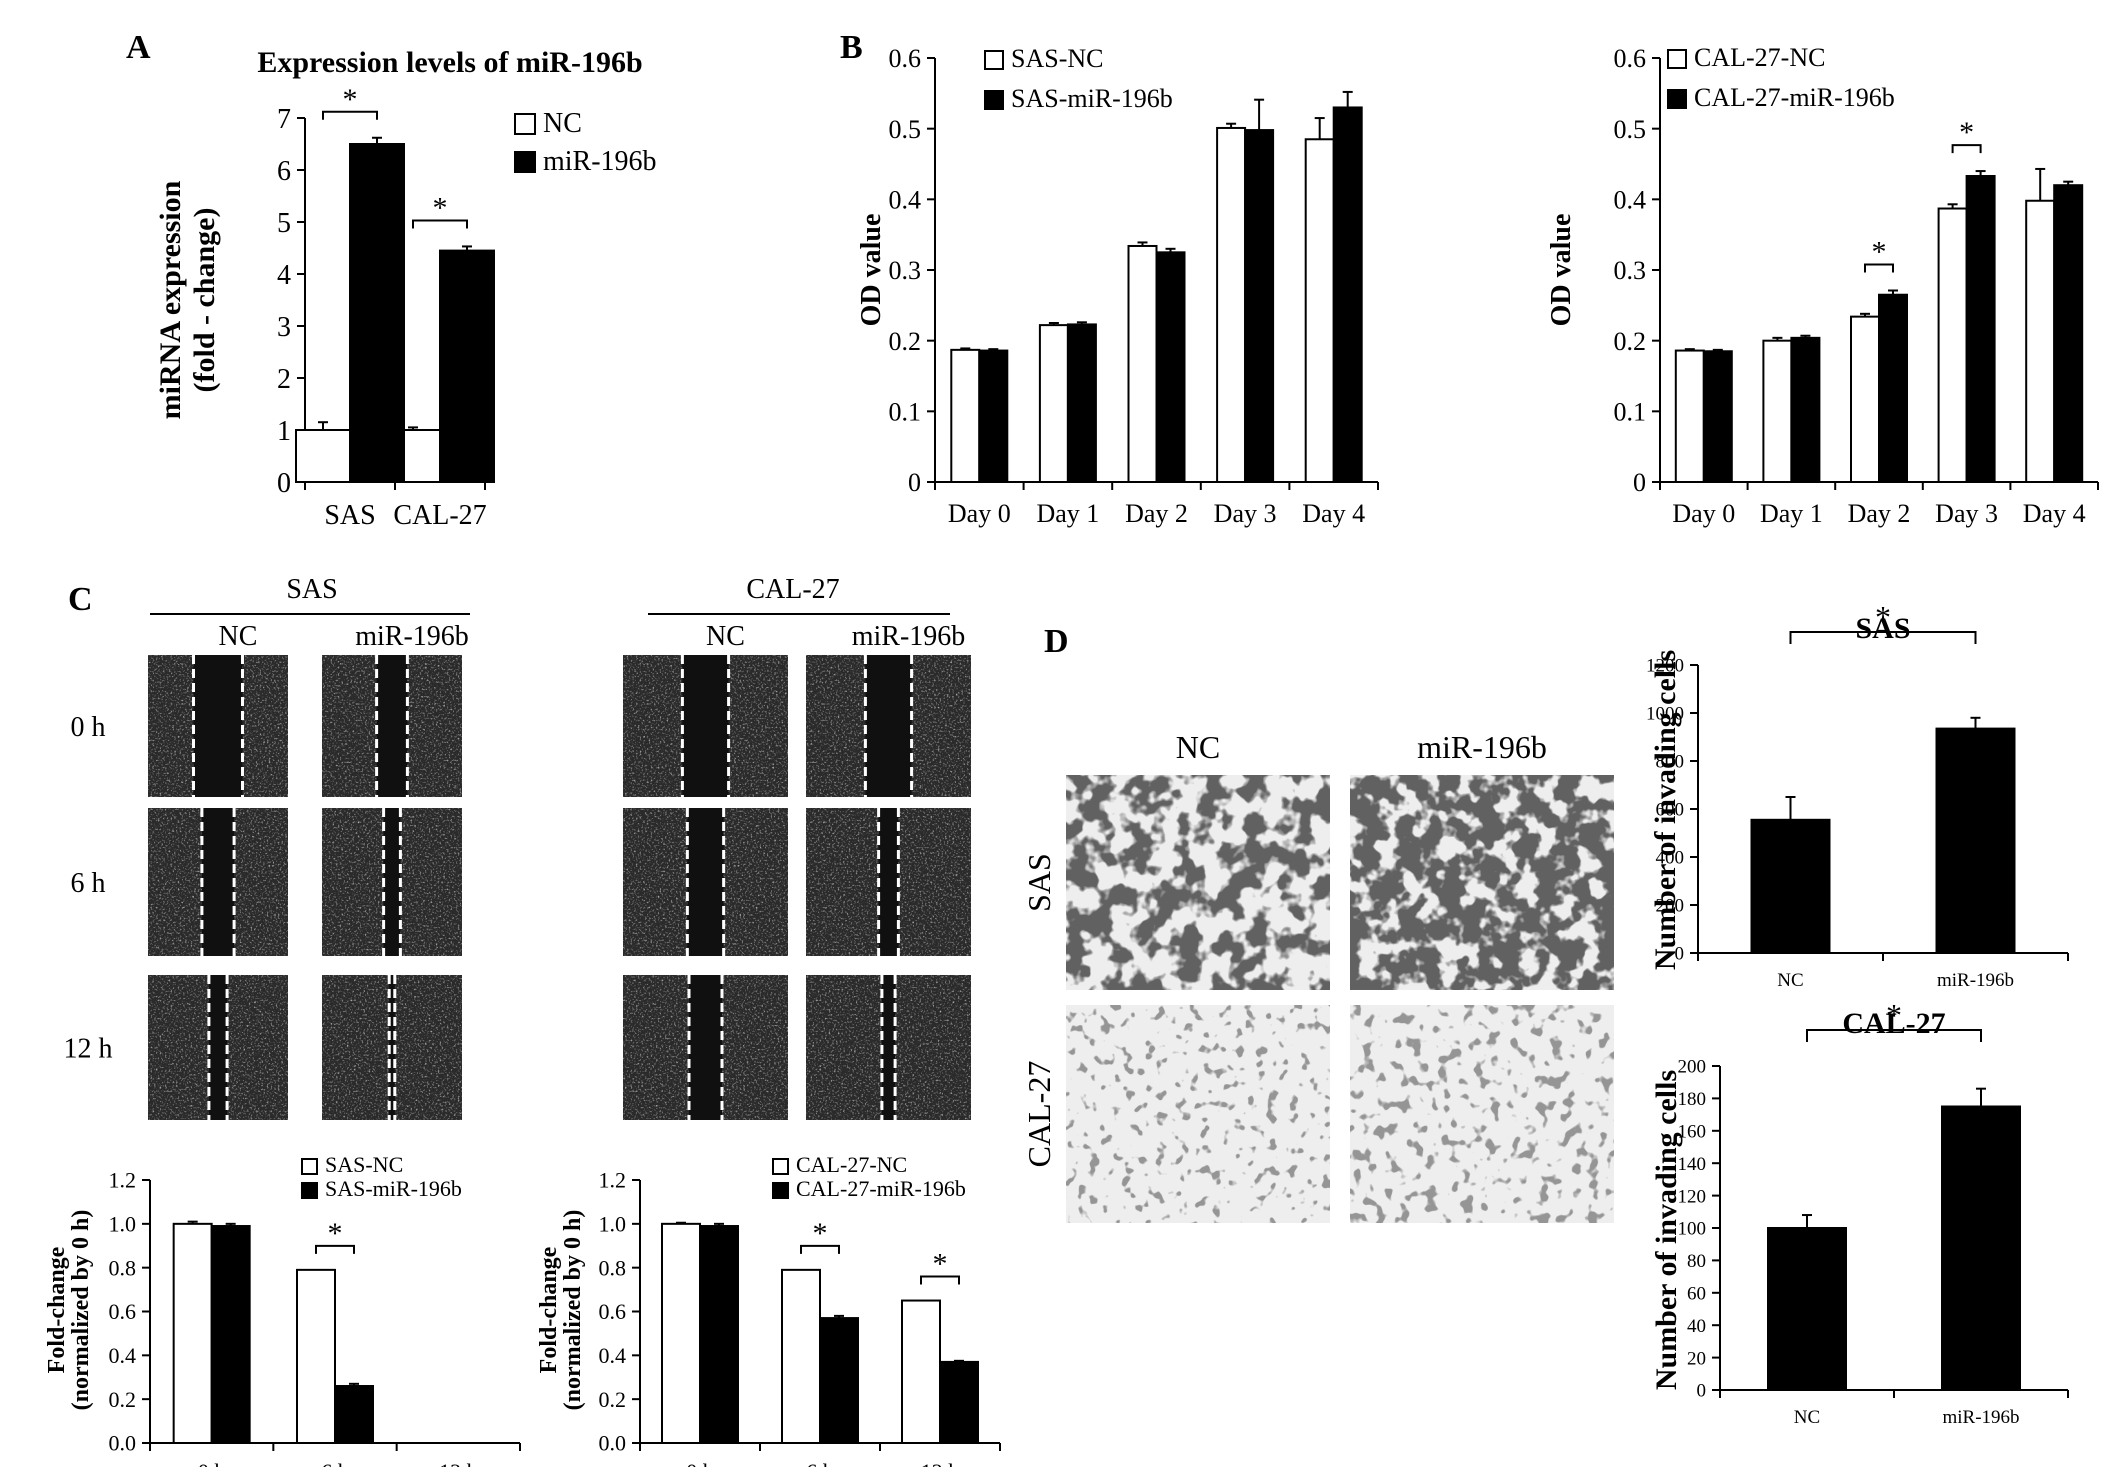 The width and height of the screenshot is (2126, 1467). I want to click on wound-group-title: CAL-27, so click(792, 589).